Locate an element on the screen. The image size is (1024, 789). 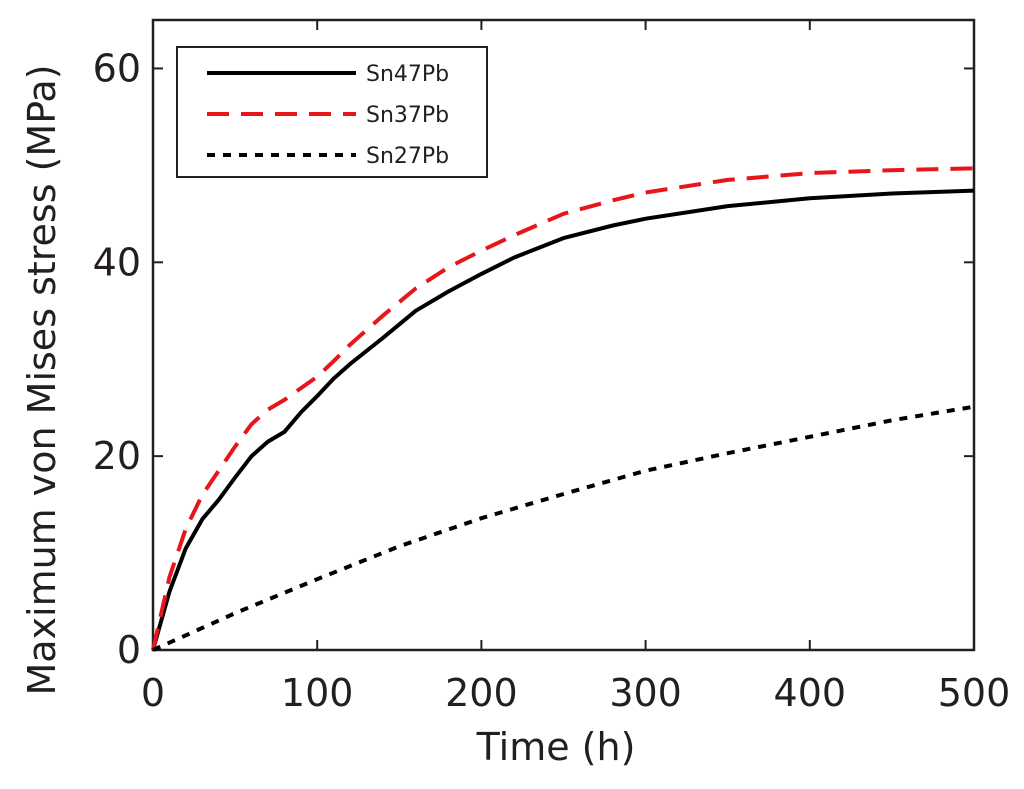
x-tick-label: 200 is located at coordinates (481, 693).